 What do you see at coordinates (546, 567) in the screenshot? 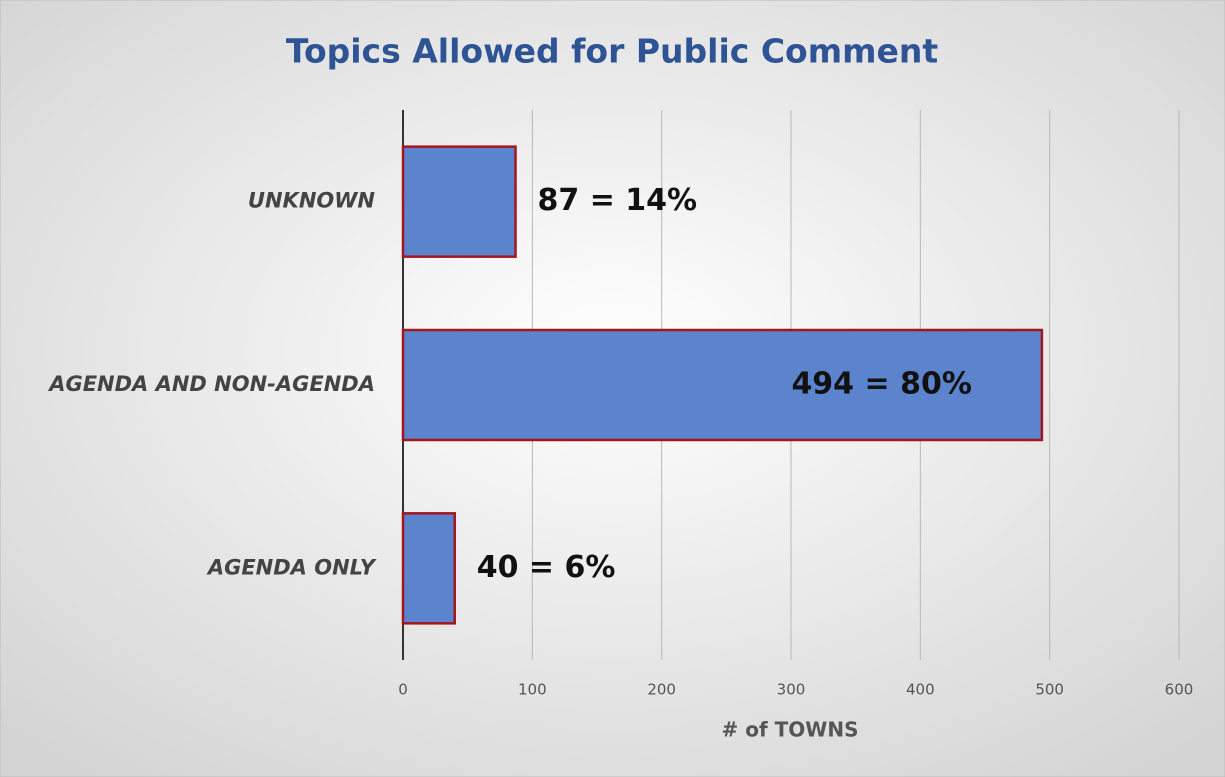
I see `data-label: 40 = 6%` at bounding box center [546, 567].